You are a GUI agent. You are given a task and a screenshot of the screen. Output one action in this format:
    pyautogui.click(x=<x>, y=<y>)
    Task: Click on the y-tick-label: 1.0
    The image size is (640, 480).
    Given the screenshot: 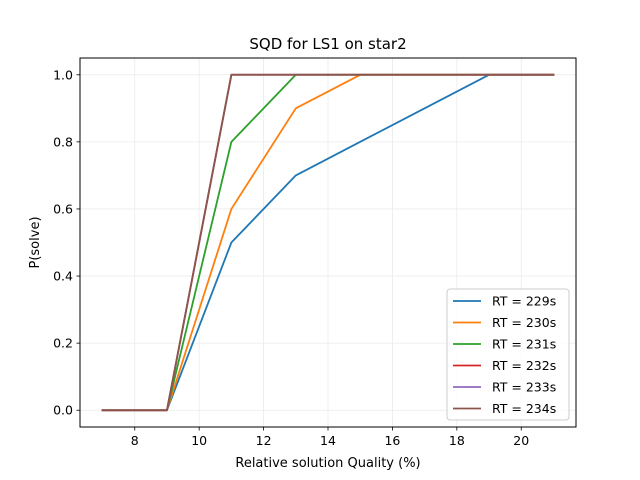 What is the action you would take?
    pyautogui.click(x=63, y=74)
    